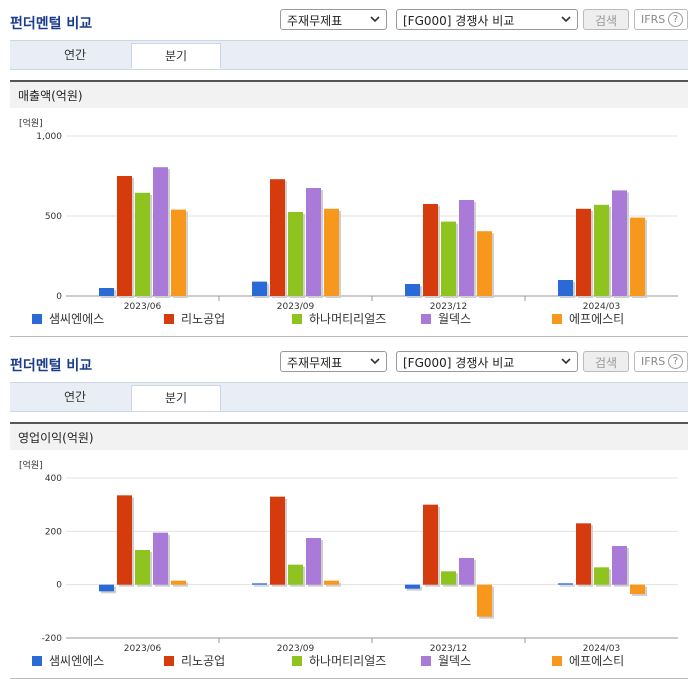 Image resolution: width=696 pixels, height=684 pixels. Describe the element at coordinates (52, 639) in the screenshot. I see `y-tick-label: -200` at that location.